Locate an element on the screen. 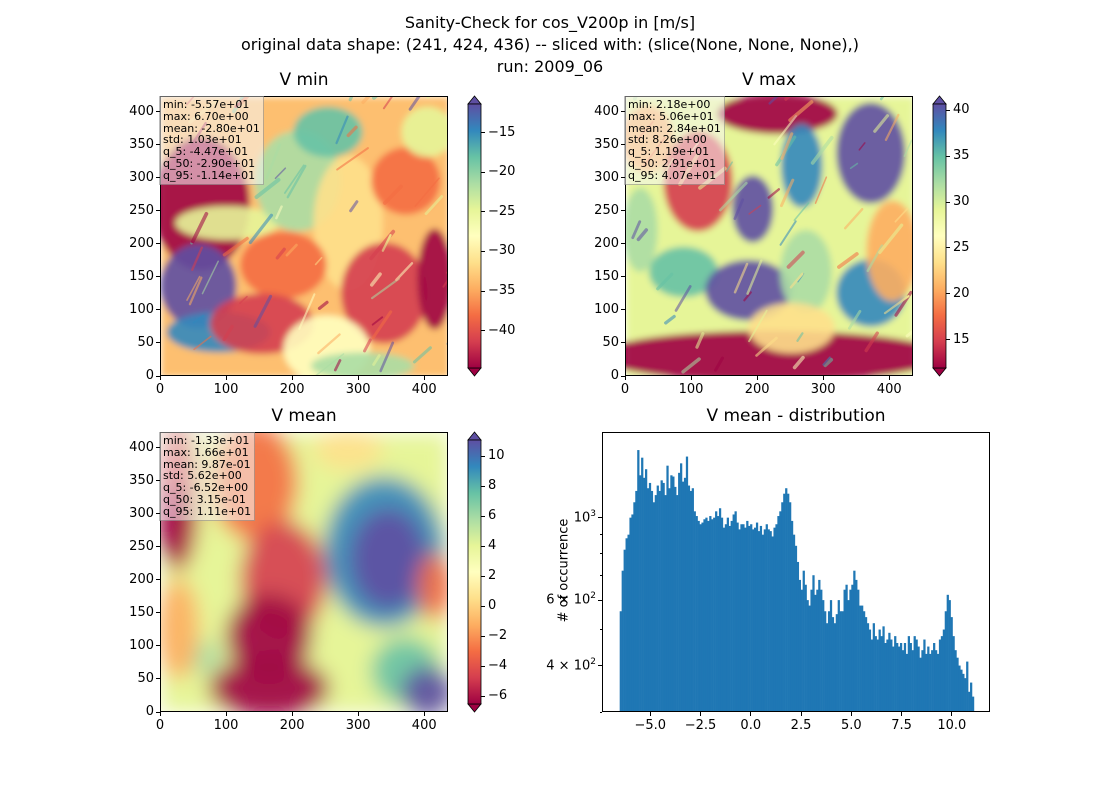 Image resolution: width=1100 pixels, height=800 pixels. colorbar-tick-label: 8 is located at coordinates (492, 486).